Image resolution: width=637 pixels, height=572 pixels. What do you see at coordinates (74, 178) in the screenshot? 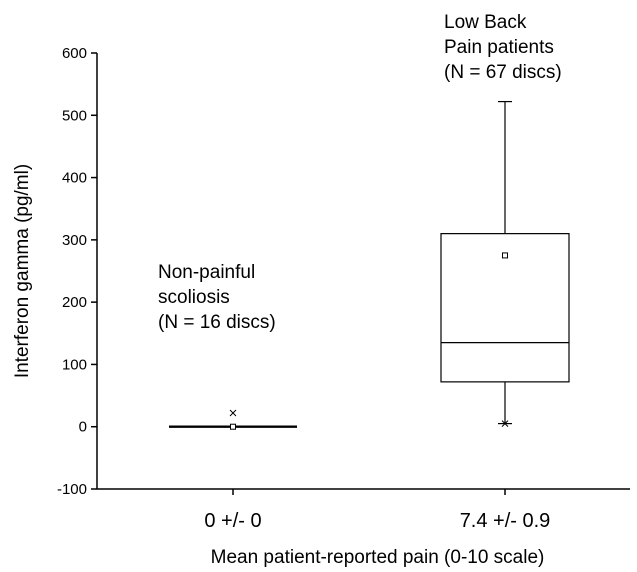
I see `y-tick-label: 400` at bounding box center [74, 178].